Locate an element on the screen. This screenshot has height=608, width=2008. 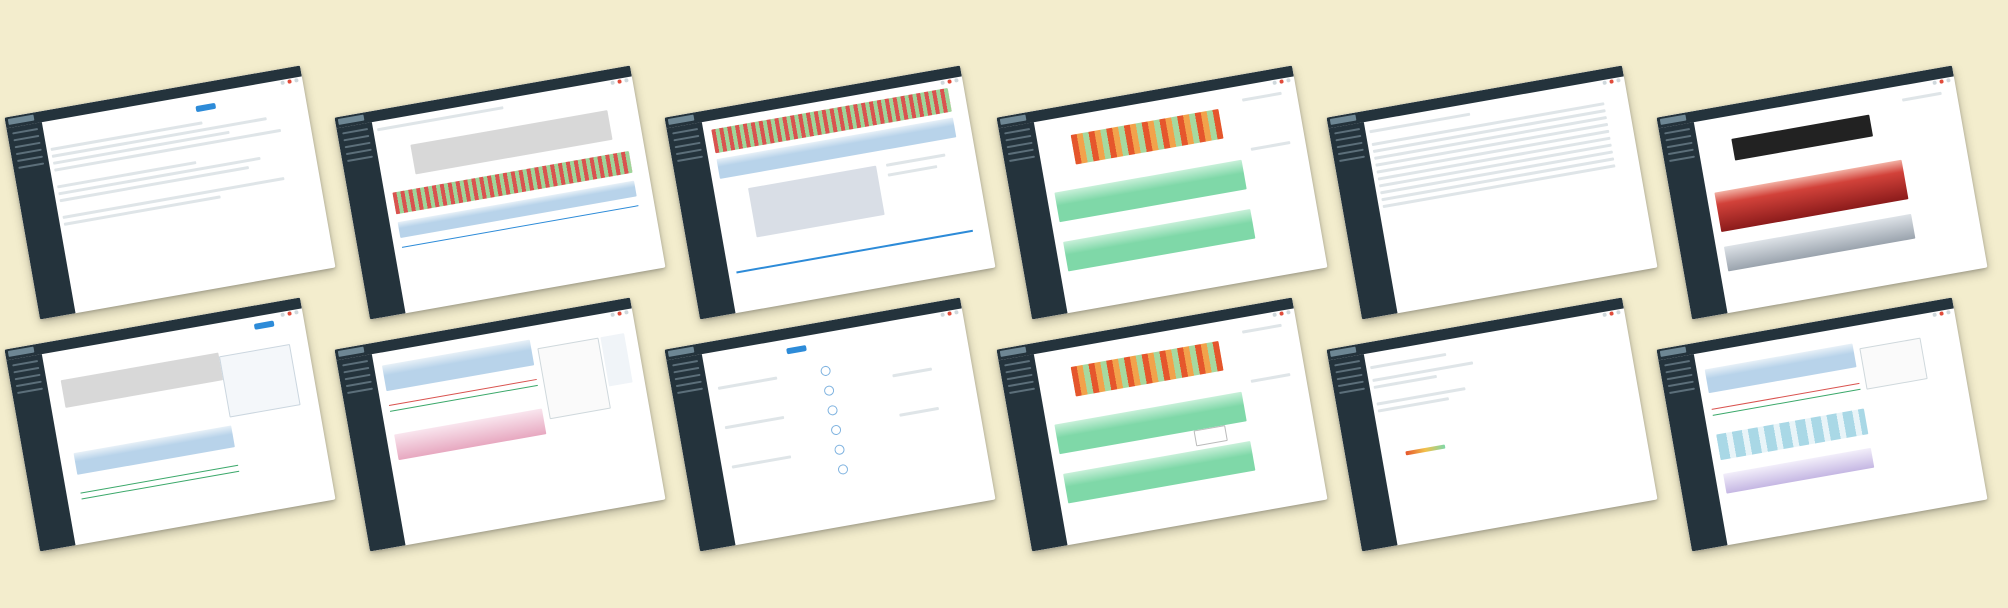
color-legend is located at coordinates (1425, 450).